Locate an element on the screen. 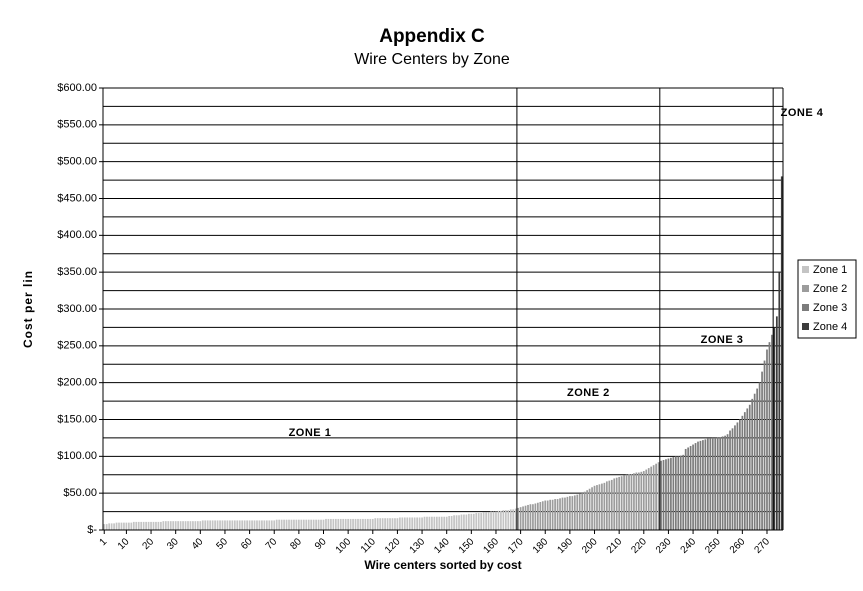  y-tick-label: $100.00 is located at coordinates (77, 456).